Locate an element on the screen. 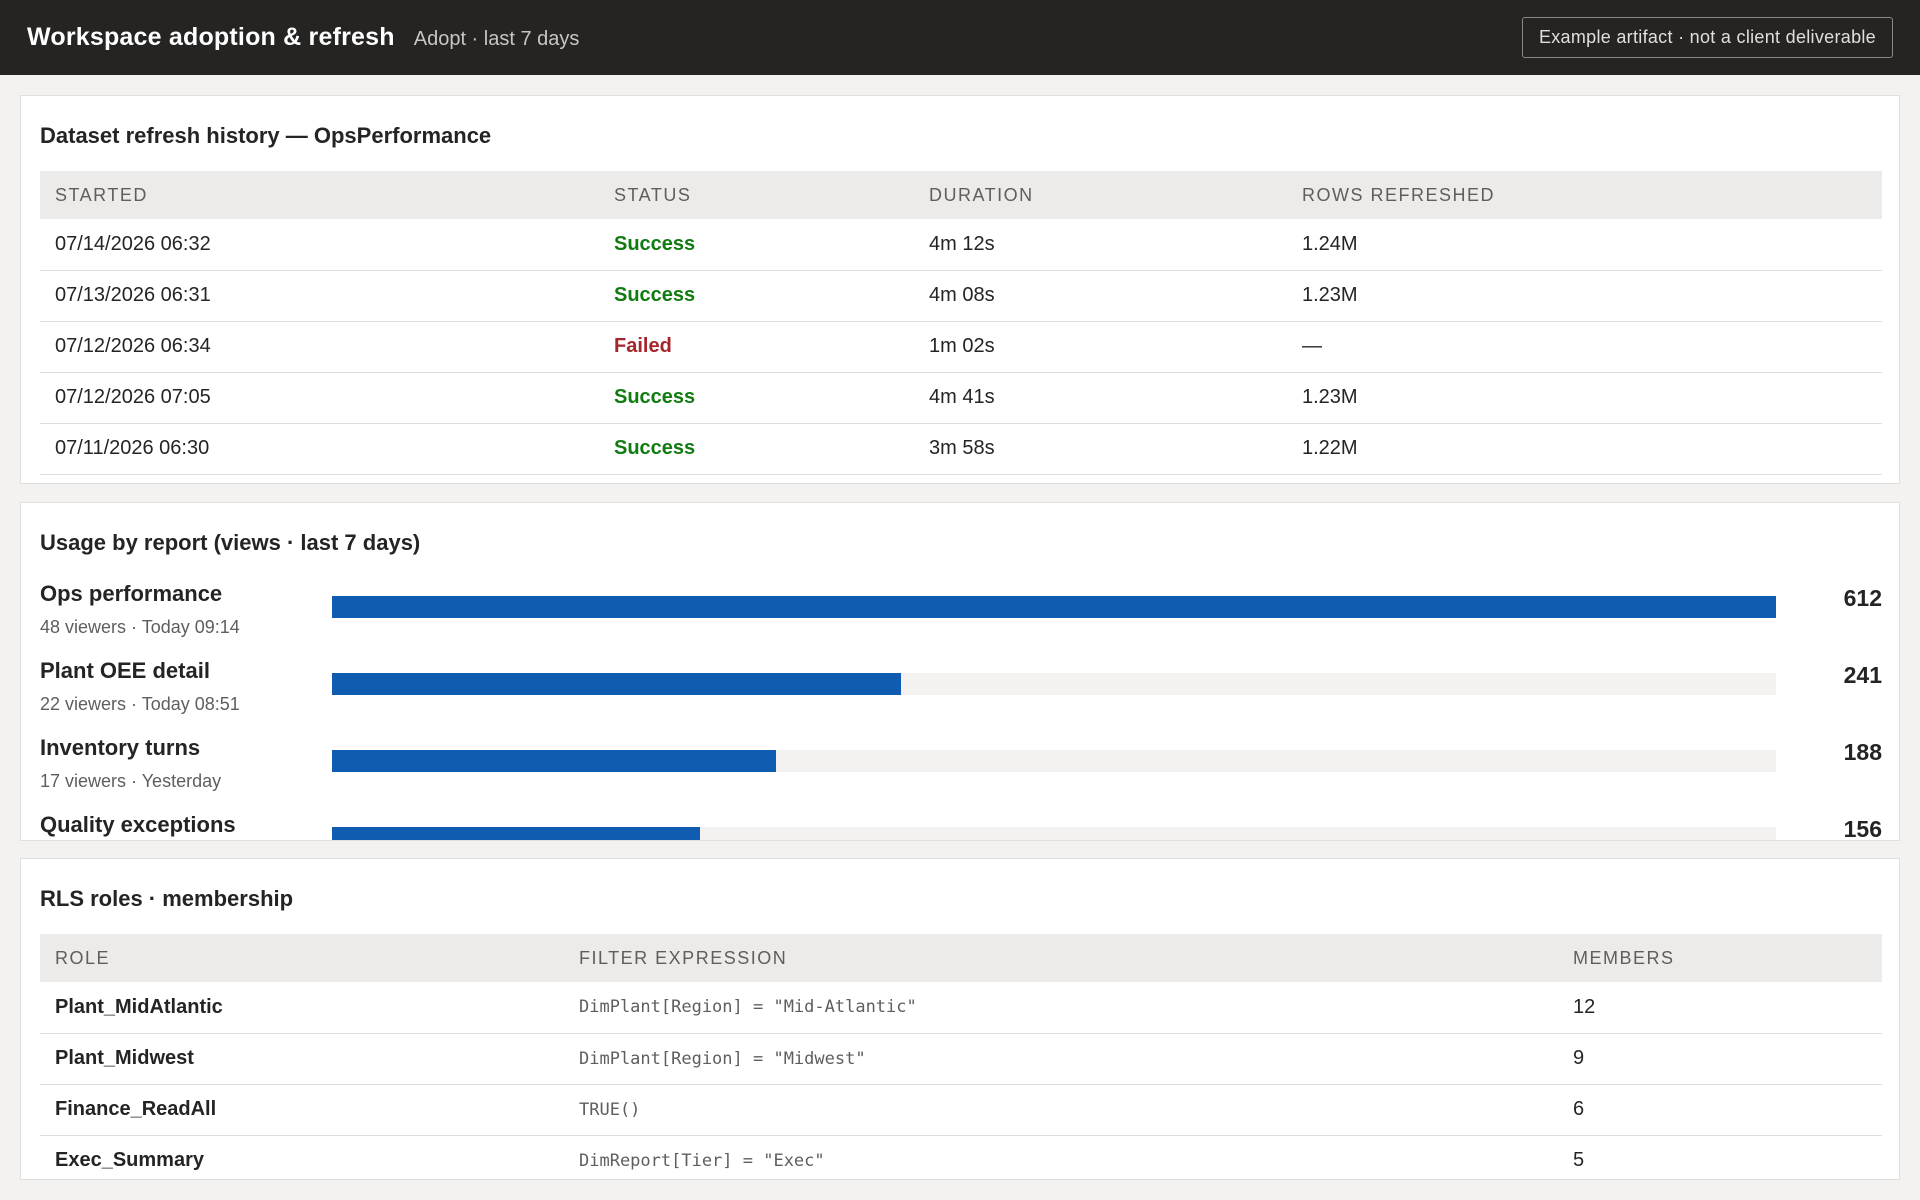 Image resolution: width=1920 pixels, height=1200 pixels. filter-expression-cell: DimReport[Tier] = "Exec" is located at coordinates (1061, 1157).